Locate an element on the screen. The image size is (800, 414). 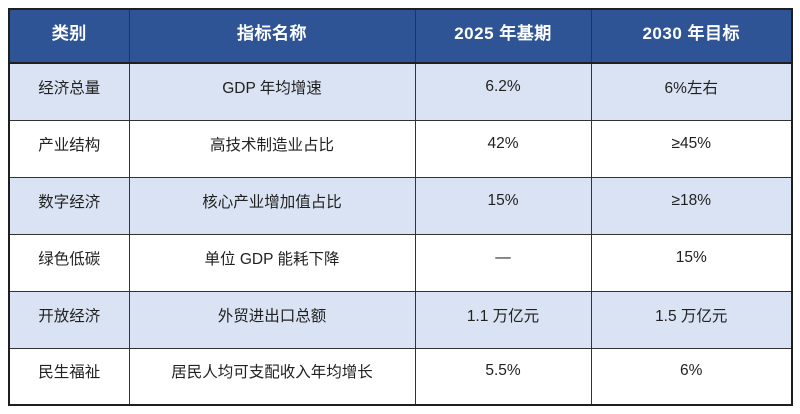
cell-indicator: GDP 年均增速 is located at coordinates (272, 91).